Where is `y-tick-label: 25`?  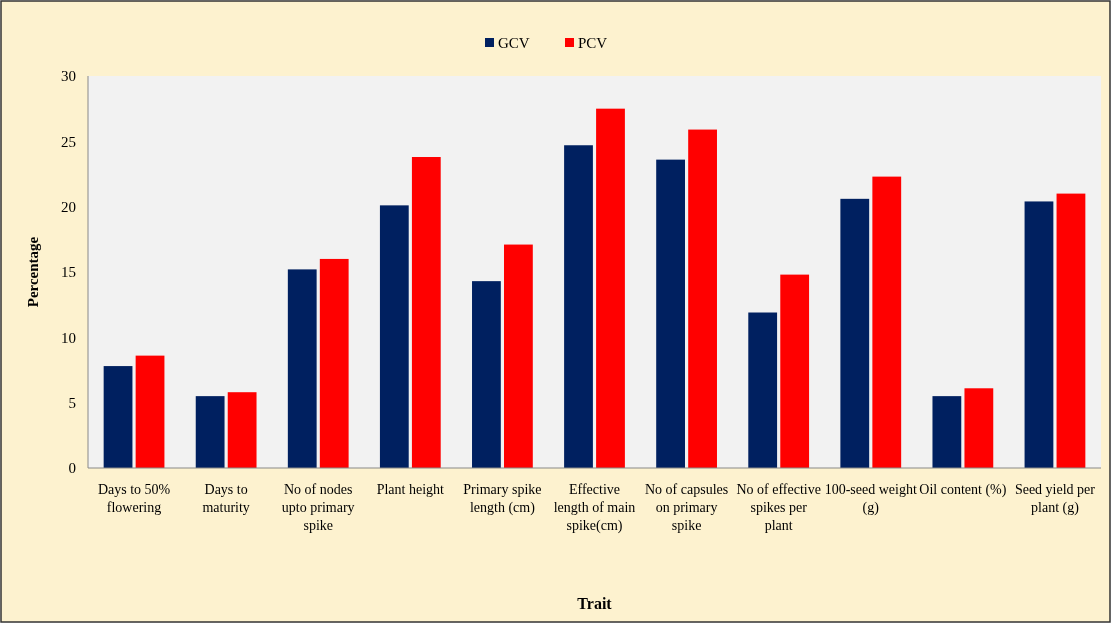
y-tick-label: 25 is located at coordinates (68, 141).